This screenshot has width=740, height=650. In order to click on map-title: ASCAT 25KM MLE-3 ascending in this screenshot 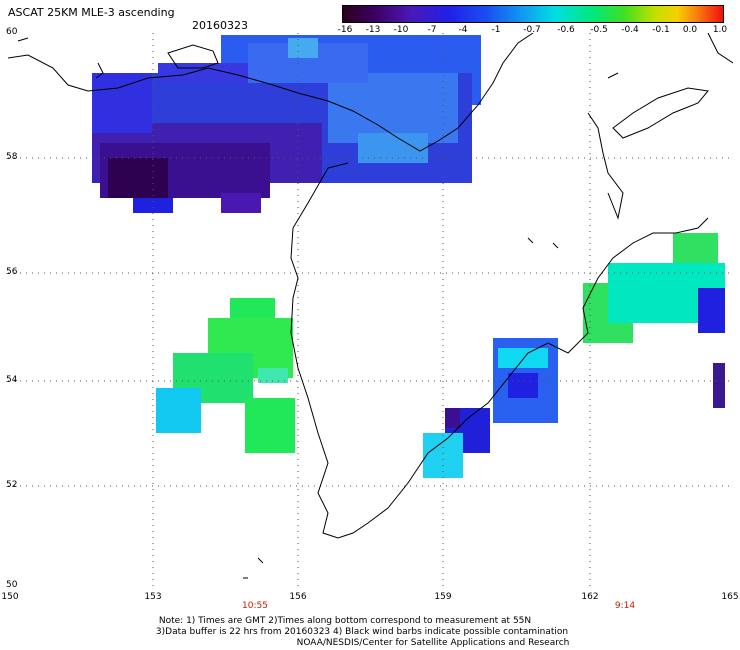, I will do `click(91, 12)`.